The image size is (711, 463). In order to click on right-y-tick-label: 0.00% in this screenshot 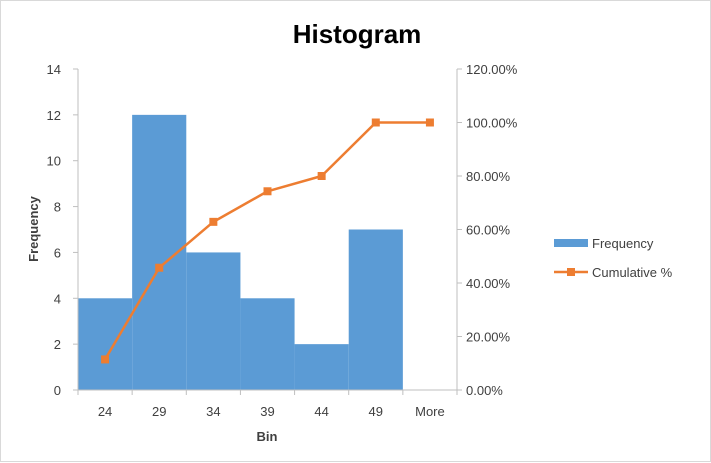, I will do `click(484, 390)`.